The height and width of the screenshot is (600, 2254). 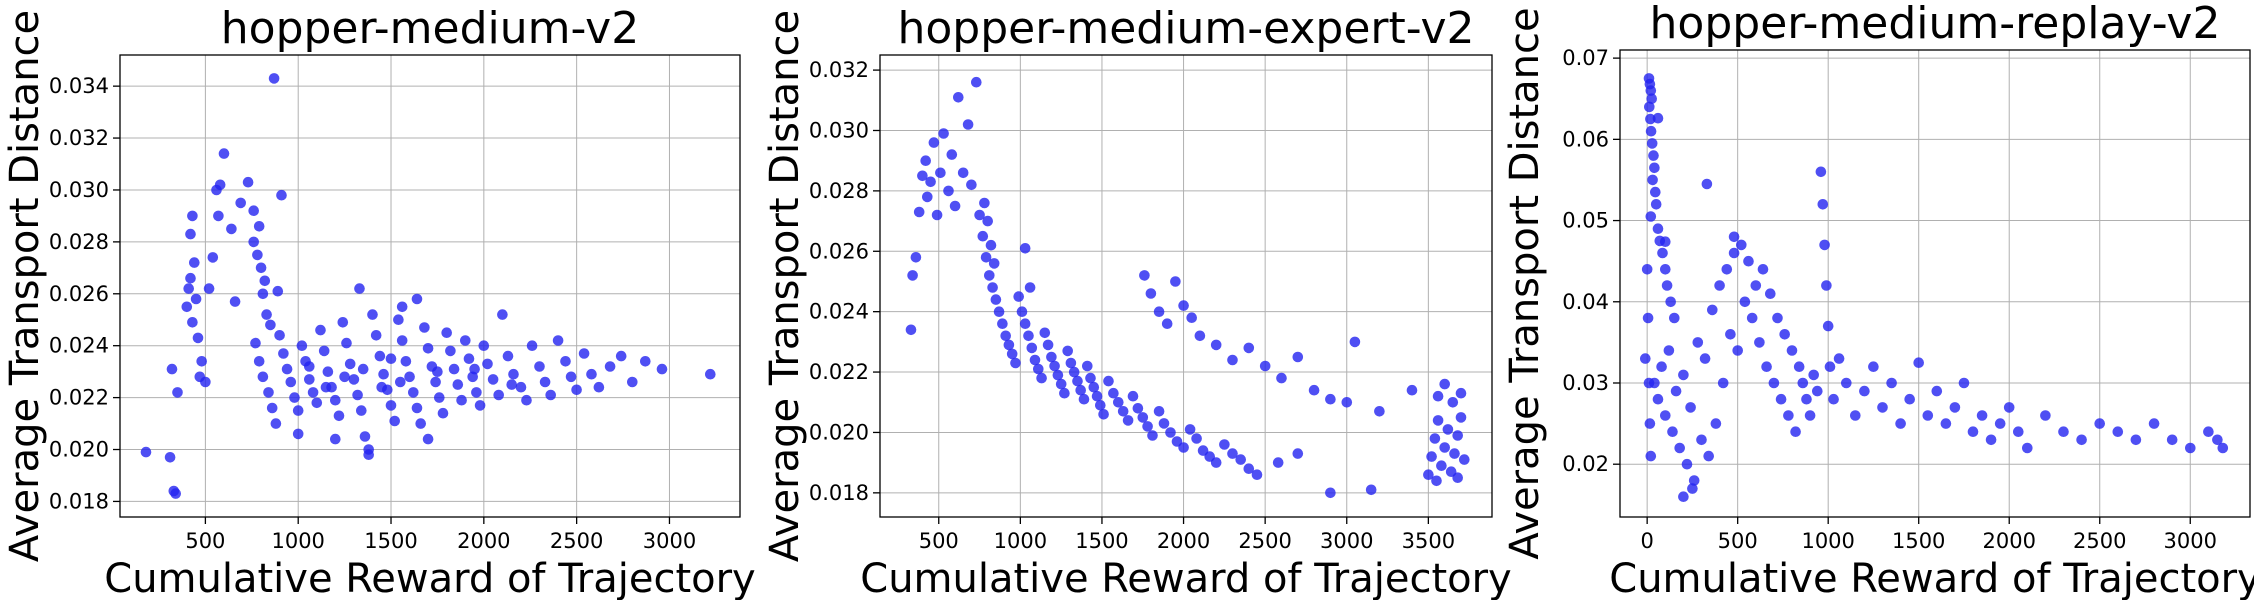 What do you see at coordinates (1346, 541) in the screenshot?
I see `x-tick-label: 3000` at bounding box center [1346, 541].